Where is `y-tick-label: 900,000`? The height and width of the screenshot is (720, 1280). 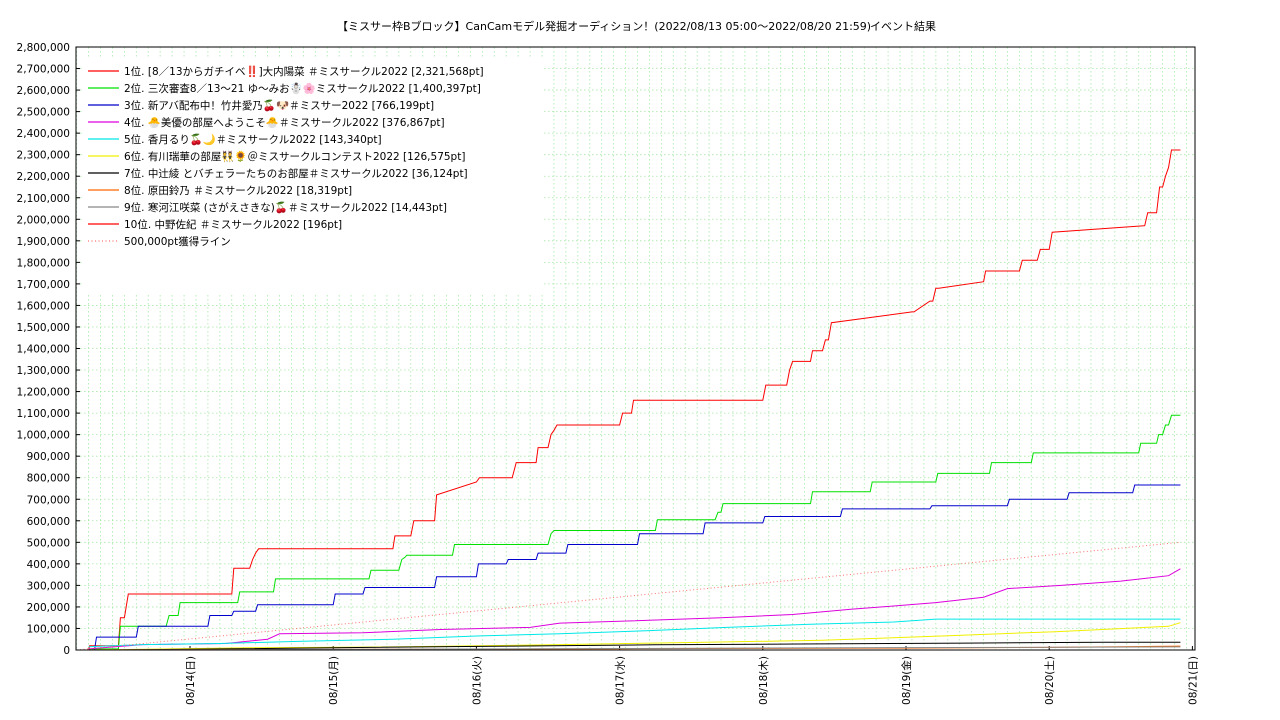 y-tick-label: 900,000 is located at coordinates (48, 457).